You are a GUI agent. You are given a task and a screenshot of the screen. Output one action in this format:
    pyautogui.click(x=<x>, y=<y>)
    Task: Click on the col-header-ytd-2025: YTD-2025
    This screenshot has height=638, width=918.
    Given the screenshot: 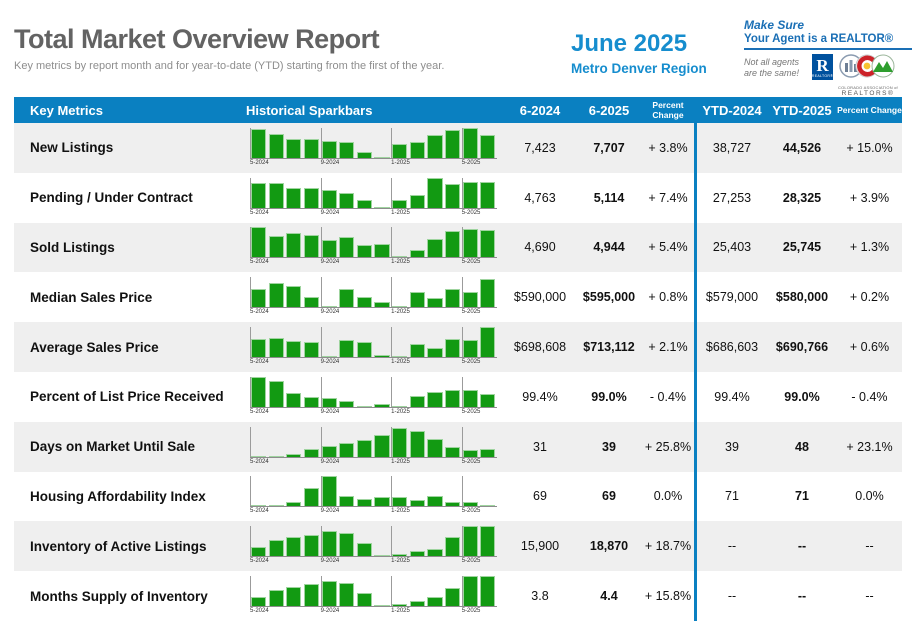 What is the action you would take?
    pyautogui.click(x=802, y=110)
    